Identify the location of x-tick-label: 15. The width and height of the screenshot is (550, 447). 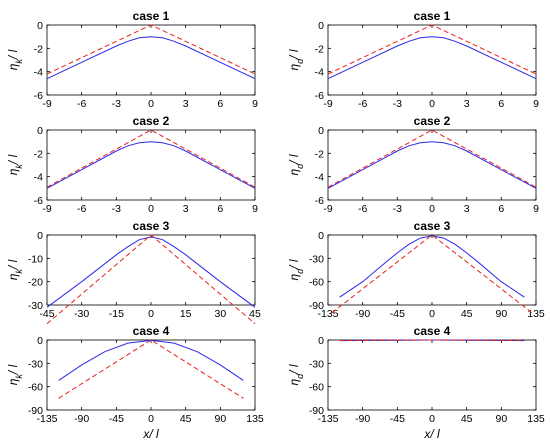
(186, 314).